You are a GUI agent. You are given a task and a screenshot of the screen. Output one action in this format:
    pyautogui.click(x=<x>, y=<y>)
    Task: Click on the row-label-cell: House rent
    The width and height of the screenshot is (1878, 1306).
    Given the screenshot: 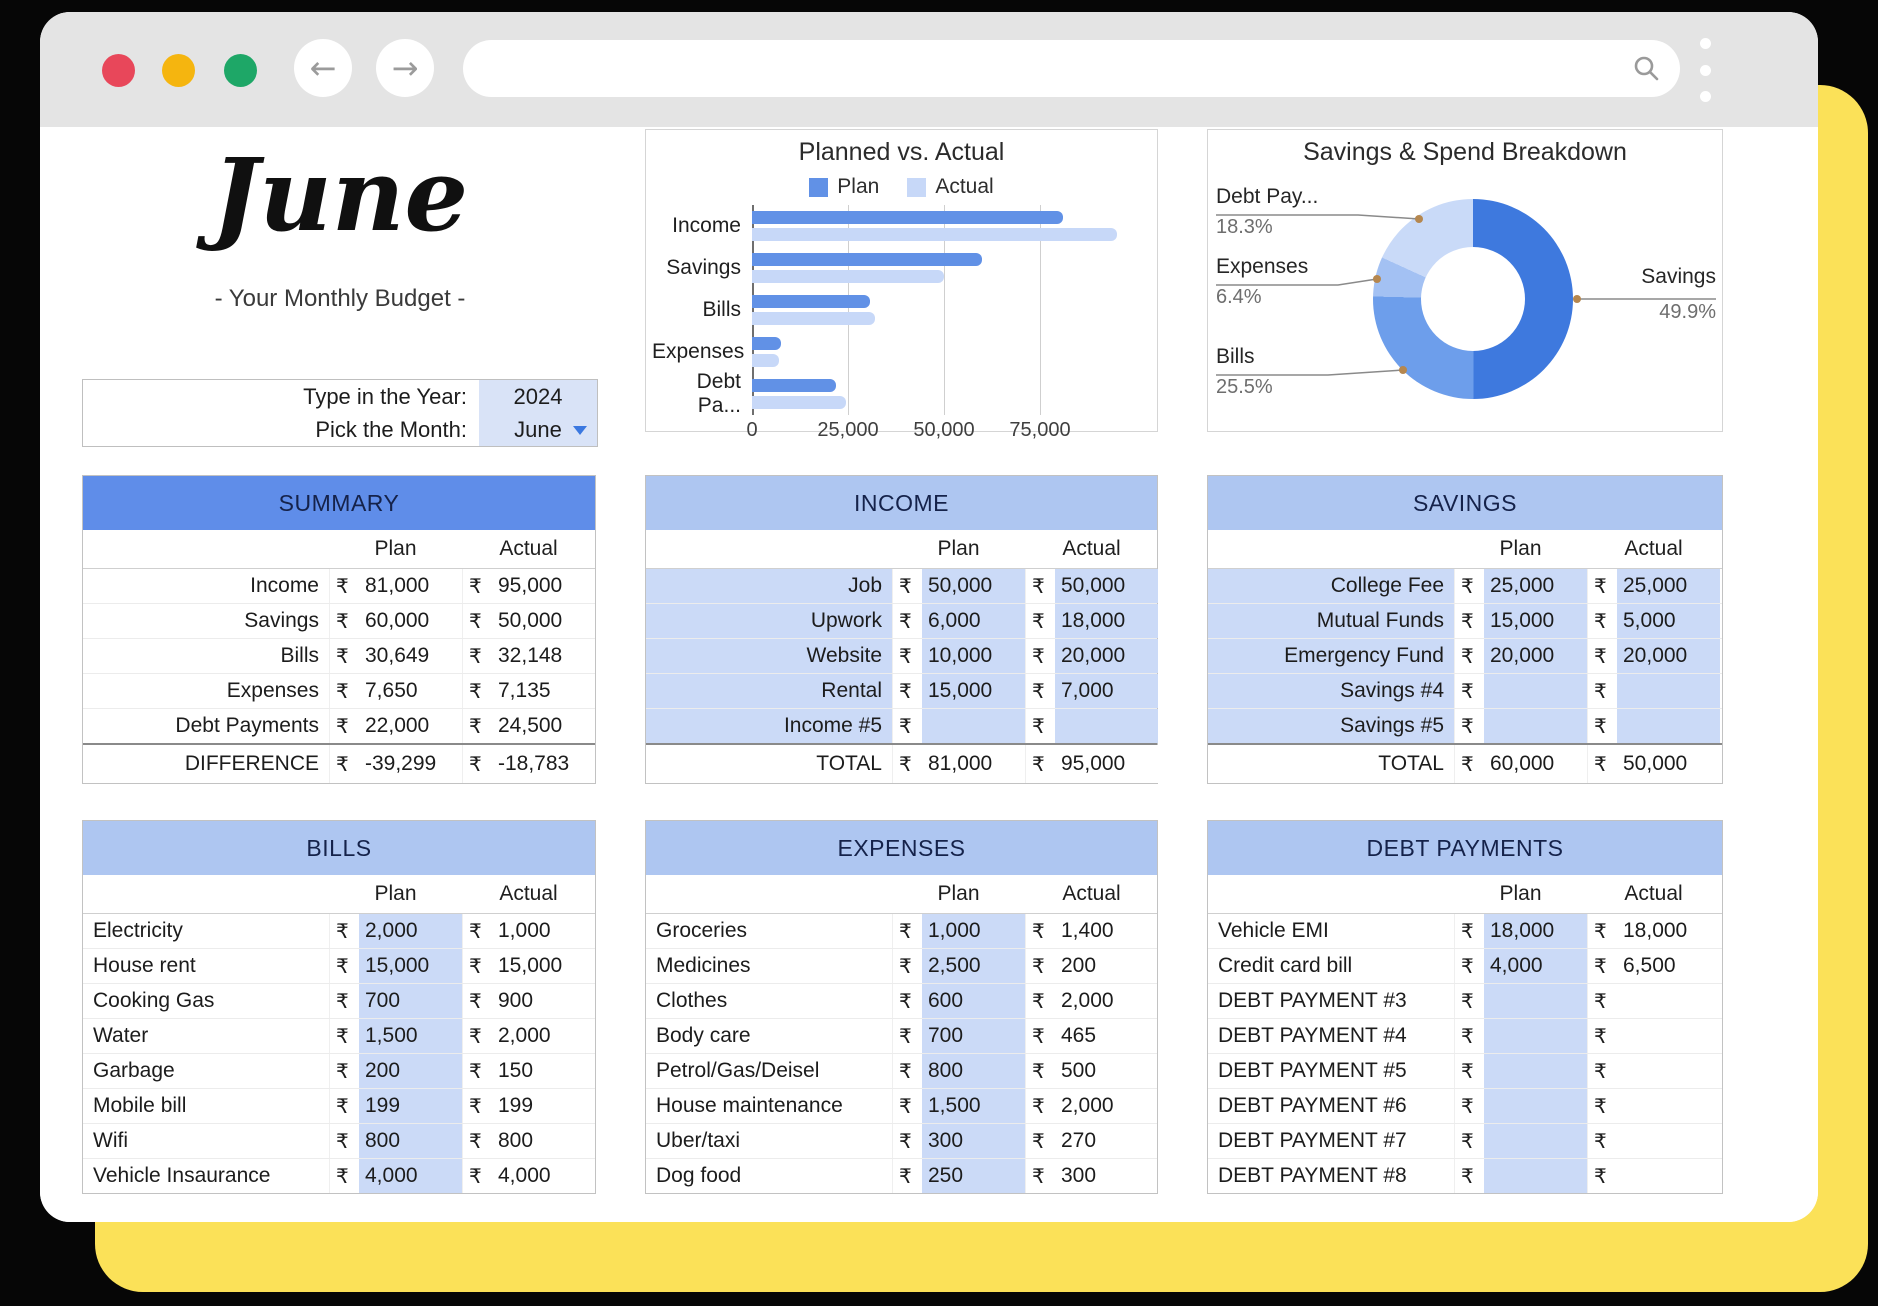 What is the action you would take?
    pyautogui.click(x=144, y=965)
    